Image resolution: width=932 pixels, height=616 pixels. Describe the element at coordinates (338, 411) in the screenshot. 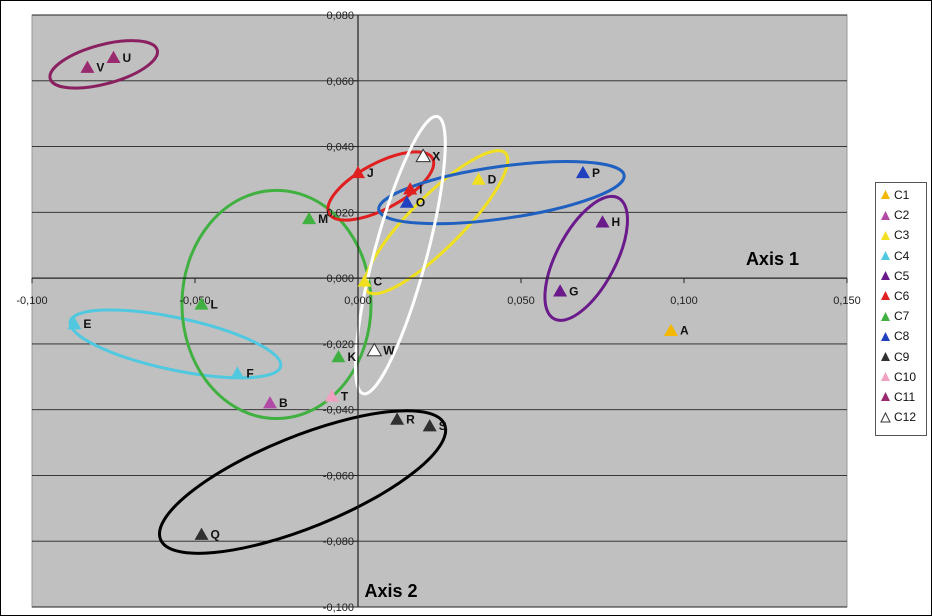

I see `y-tick-label: -0,040` at that location.